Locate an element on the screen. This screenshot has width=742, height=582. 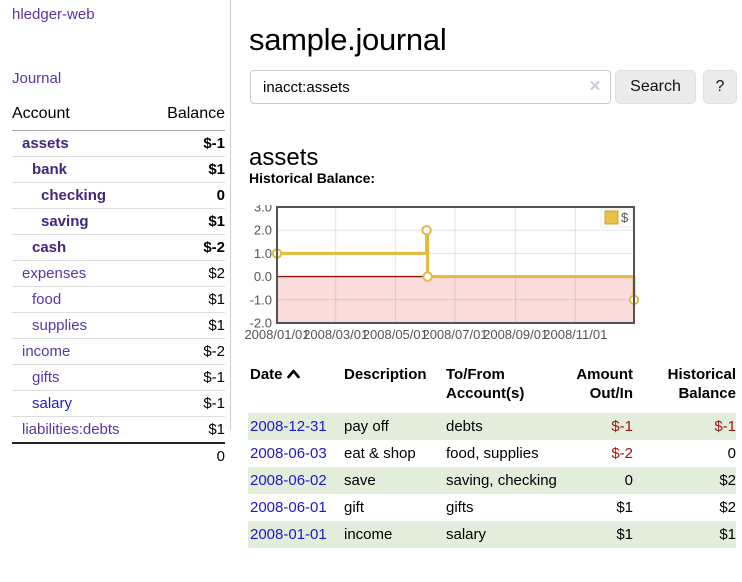
accounts-header-account: Account is located at coordinates (81, 116).